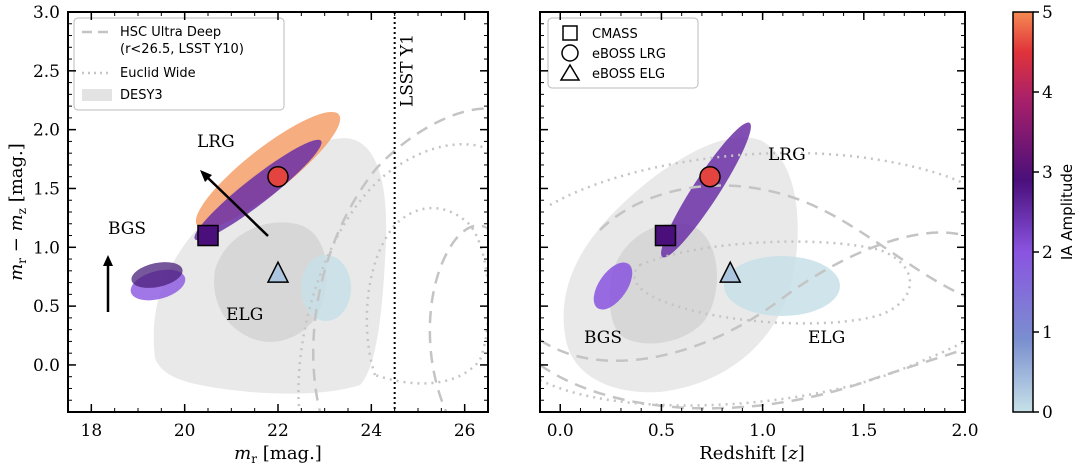  What do you see at coordinates (216, 142) in the screenshot?
I see `left-annotation-lrg: LRG` at bounding box center [216, 142].